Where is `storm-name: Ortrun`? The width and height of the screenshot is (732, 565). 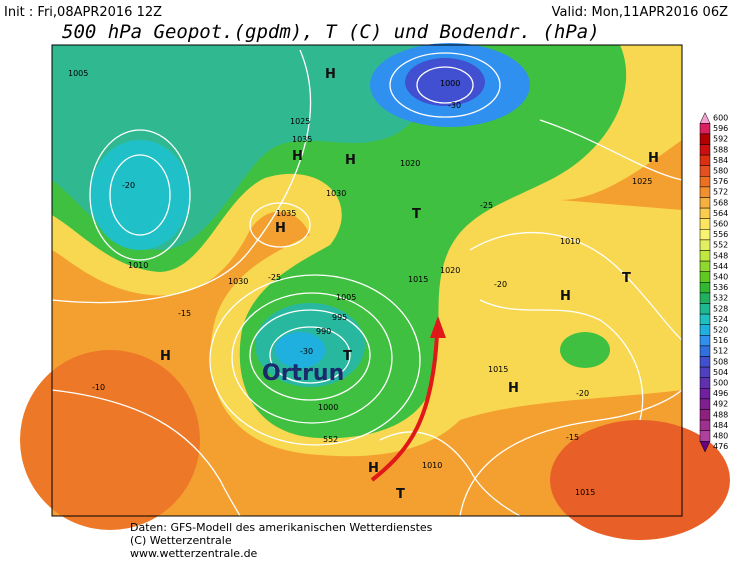 storm-name: Ortrun is located at coordinates (303, 373).